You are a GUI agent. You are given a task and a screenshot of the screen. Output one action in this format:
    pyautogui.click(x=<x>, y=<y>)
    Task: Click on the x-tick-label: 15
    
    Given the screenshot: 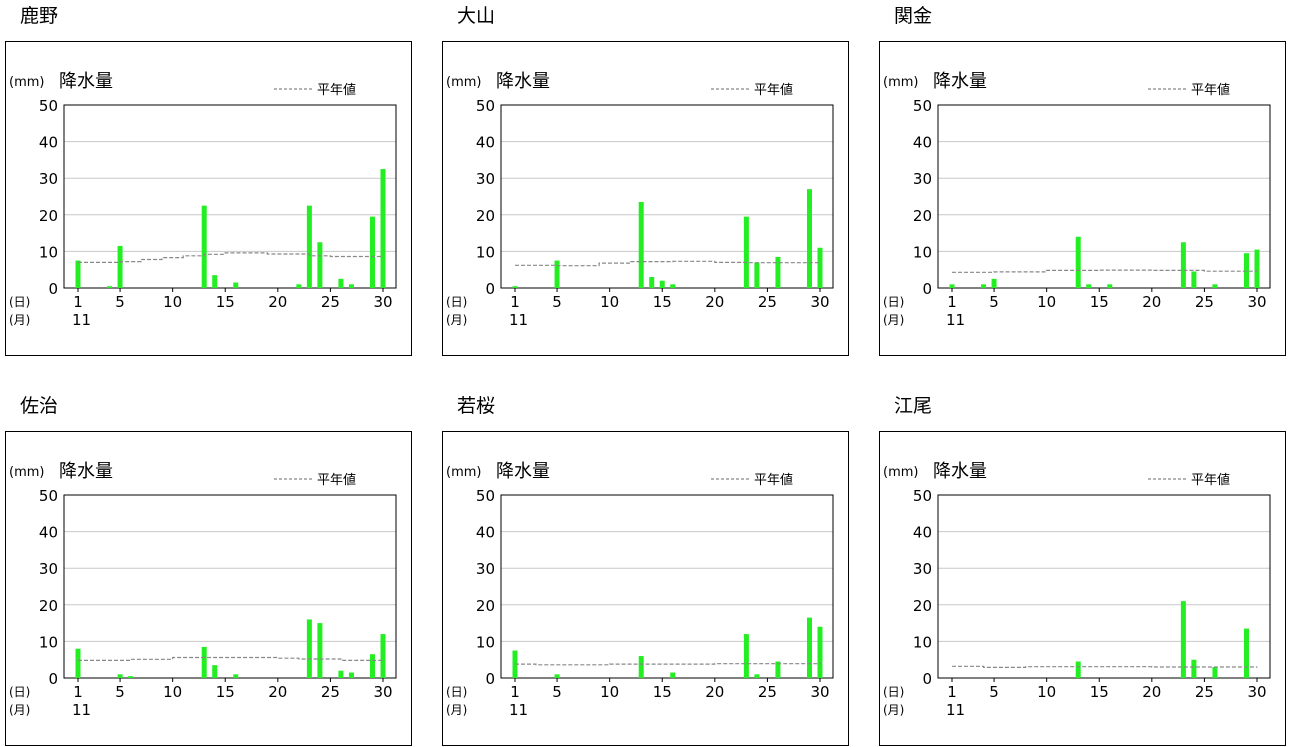 What is the action you would take?
    pyautogui.click(x=662, y=692)
    